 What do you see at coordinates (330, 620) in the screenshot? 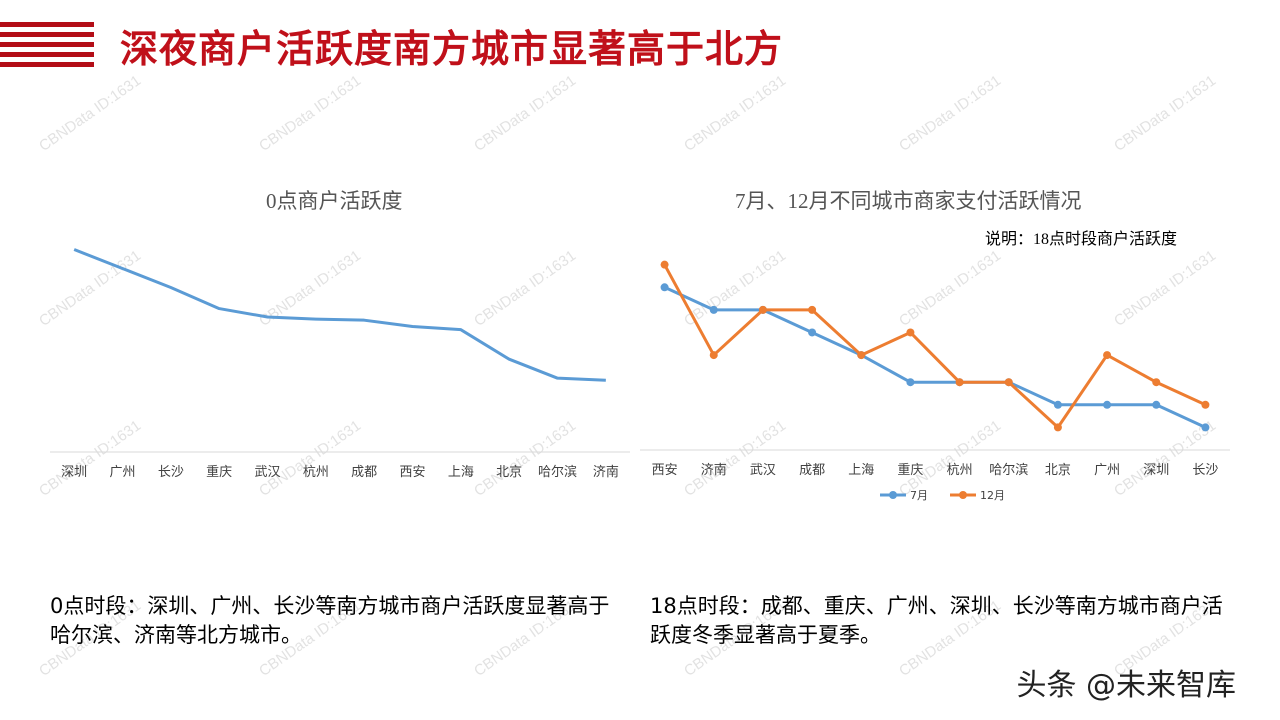
I see `left-description: 0点时段：深圳、广州、长沙等南方城市商户活跃度显著高于哈尔滨、济南等北方城市。` at bounding box center [330, 620].